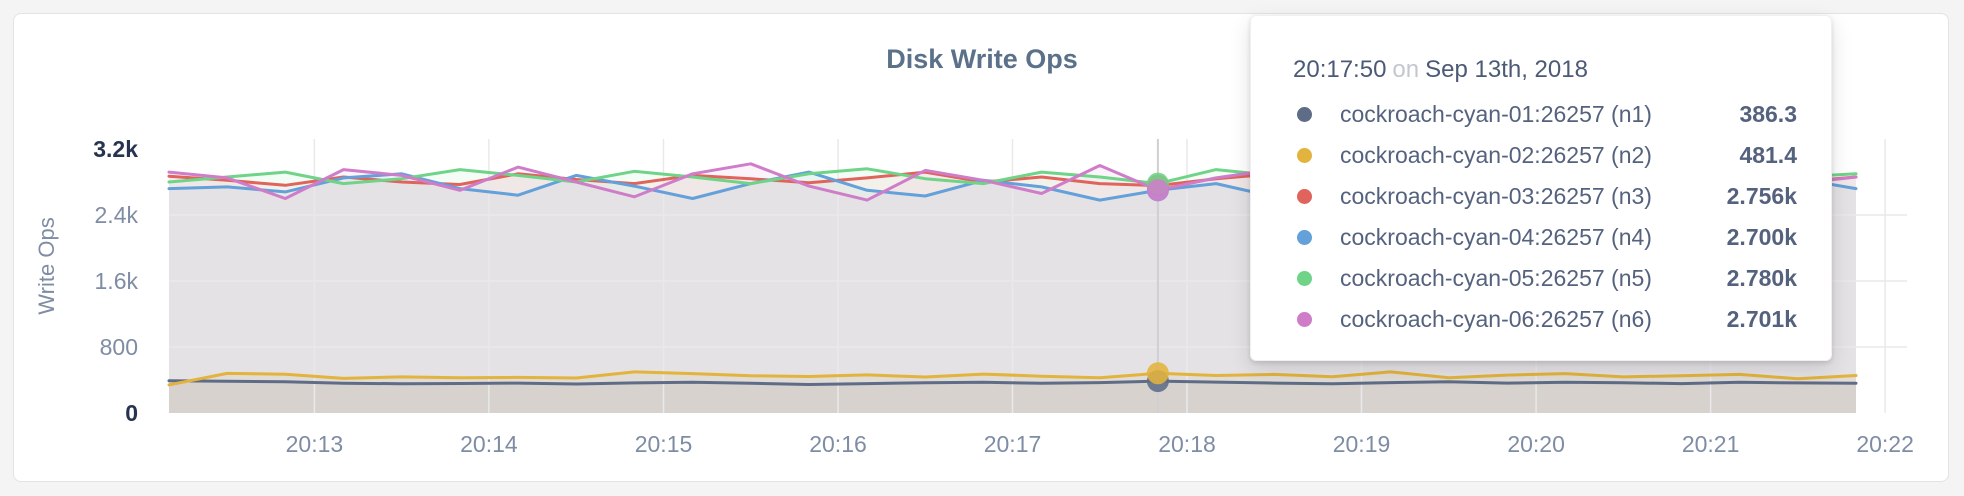 The height and width of the screenshot is (496, 1964). I want to click on x-axis-tick-label: 20:21, so click(1711, 444).